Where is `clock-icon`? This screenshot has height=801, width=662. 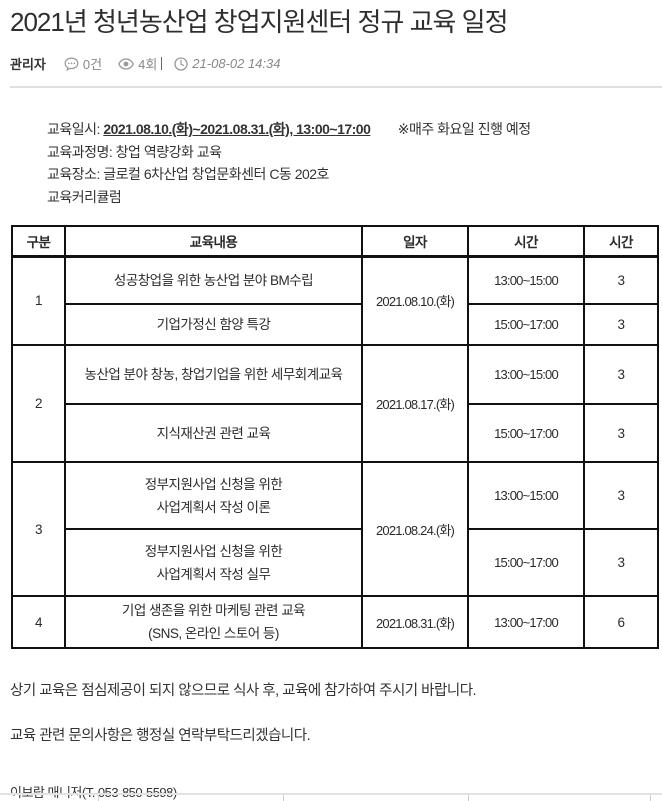
clock-icon is located at coordinates (181, 63).